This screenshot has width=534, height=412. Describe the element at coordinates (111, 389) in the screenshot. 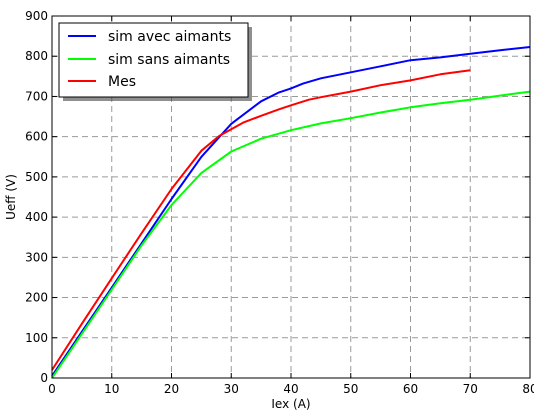

I see `x-tick-label: 10` at that location.